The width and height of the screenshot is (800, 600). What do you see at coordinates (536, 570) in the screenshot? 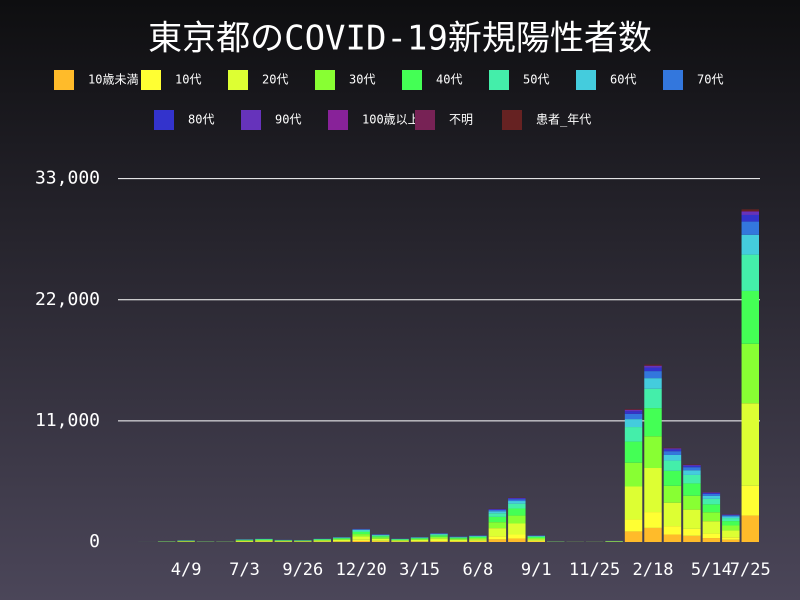
I see `x-tick-label: 9/1` at bounding box center [536, 570].